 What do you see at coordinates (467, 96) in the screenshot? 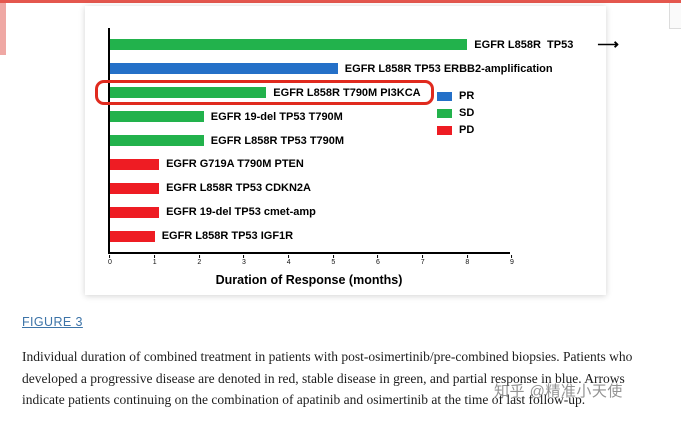
I see `legend-label: PR` at bounding box center [467, 96].